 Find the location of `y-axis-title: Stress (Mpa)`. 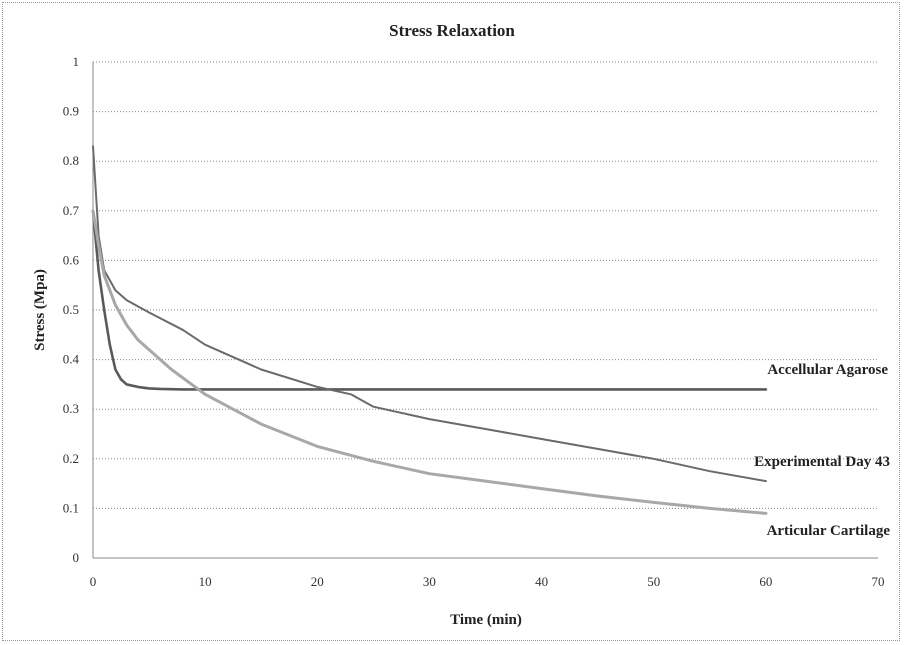

y-axis-title: Stress (Mpa) is located at coordinates (40, 310).